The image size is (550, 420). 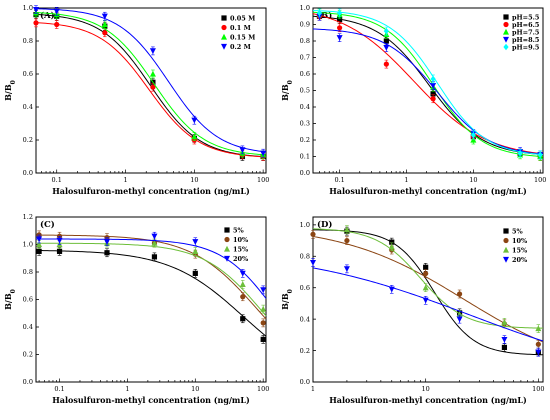 What do you see at coordinates (241, 249) in the screenshot?
I see `legend-label: 15%` at bounding box center [241, 249].